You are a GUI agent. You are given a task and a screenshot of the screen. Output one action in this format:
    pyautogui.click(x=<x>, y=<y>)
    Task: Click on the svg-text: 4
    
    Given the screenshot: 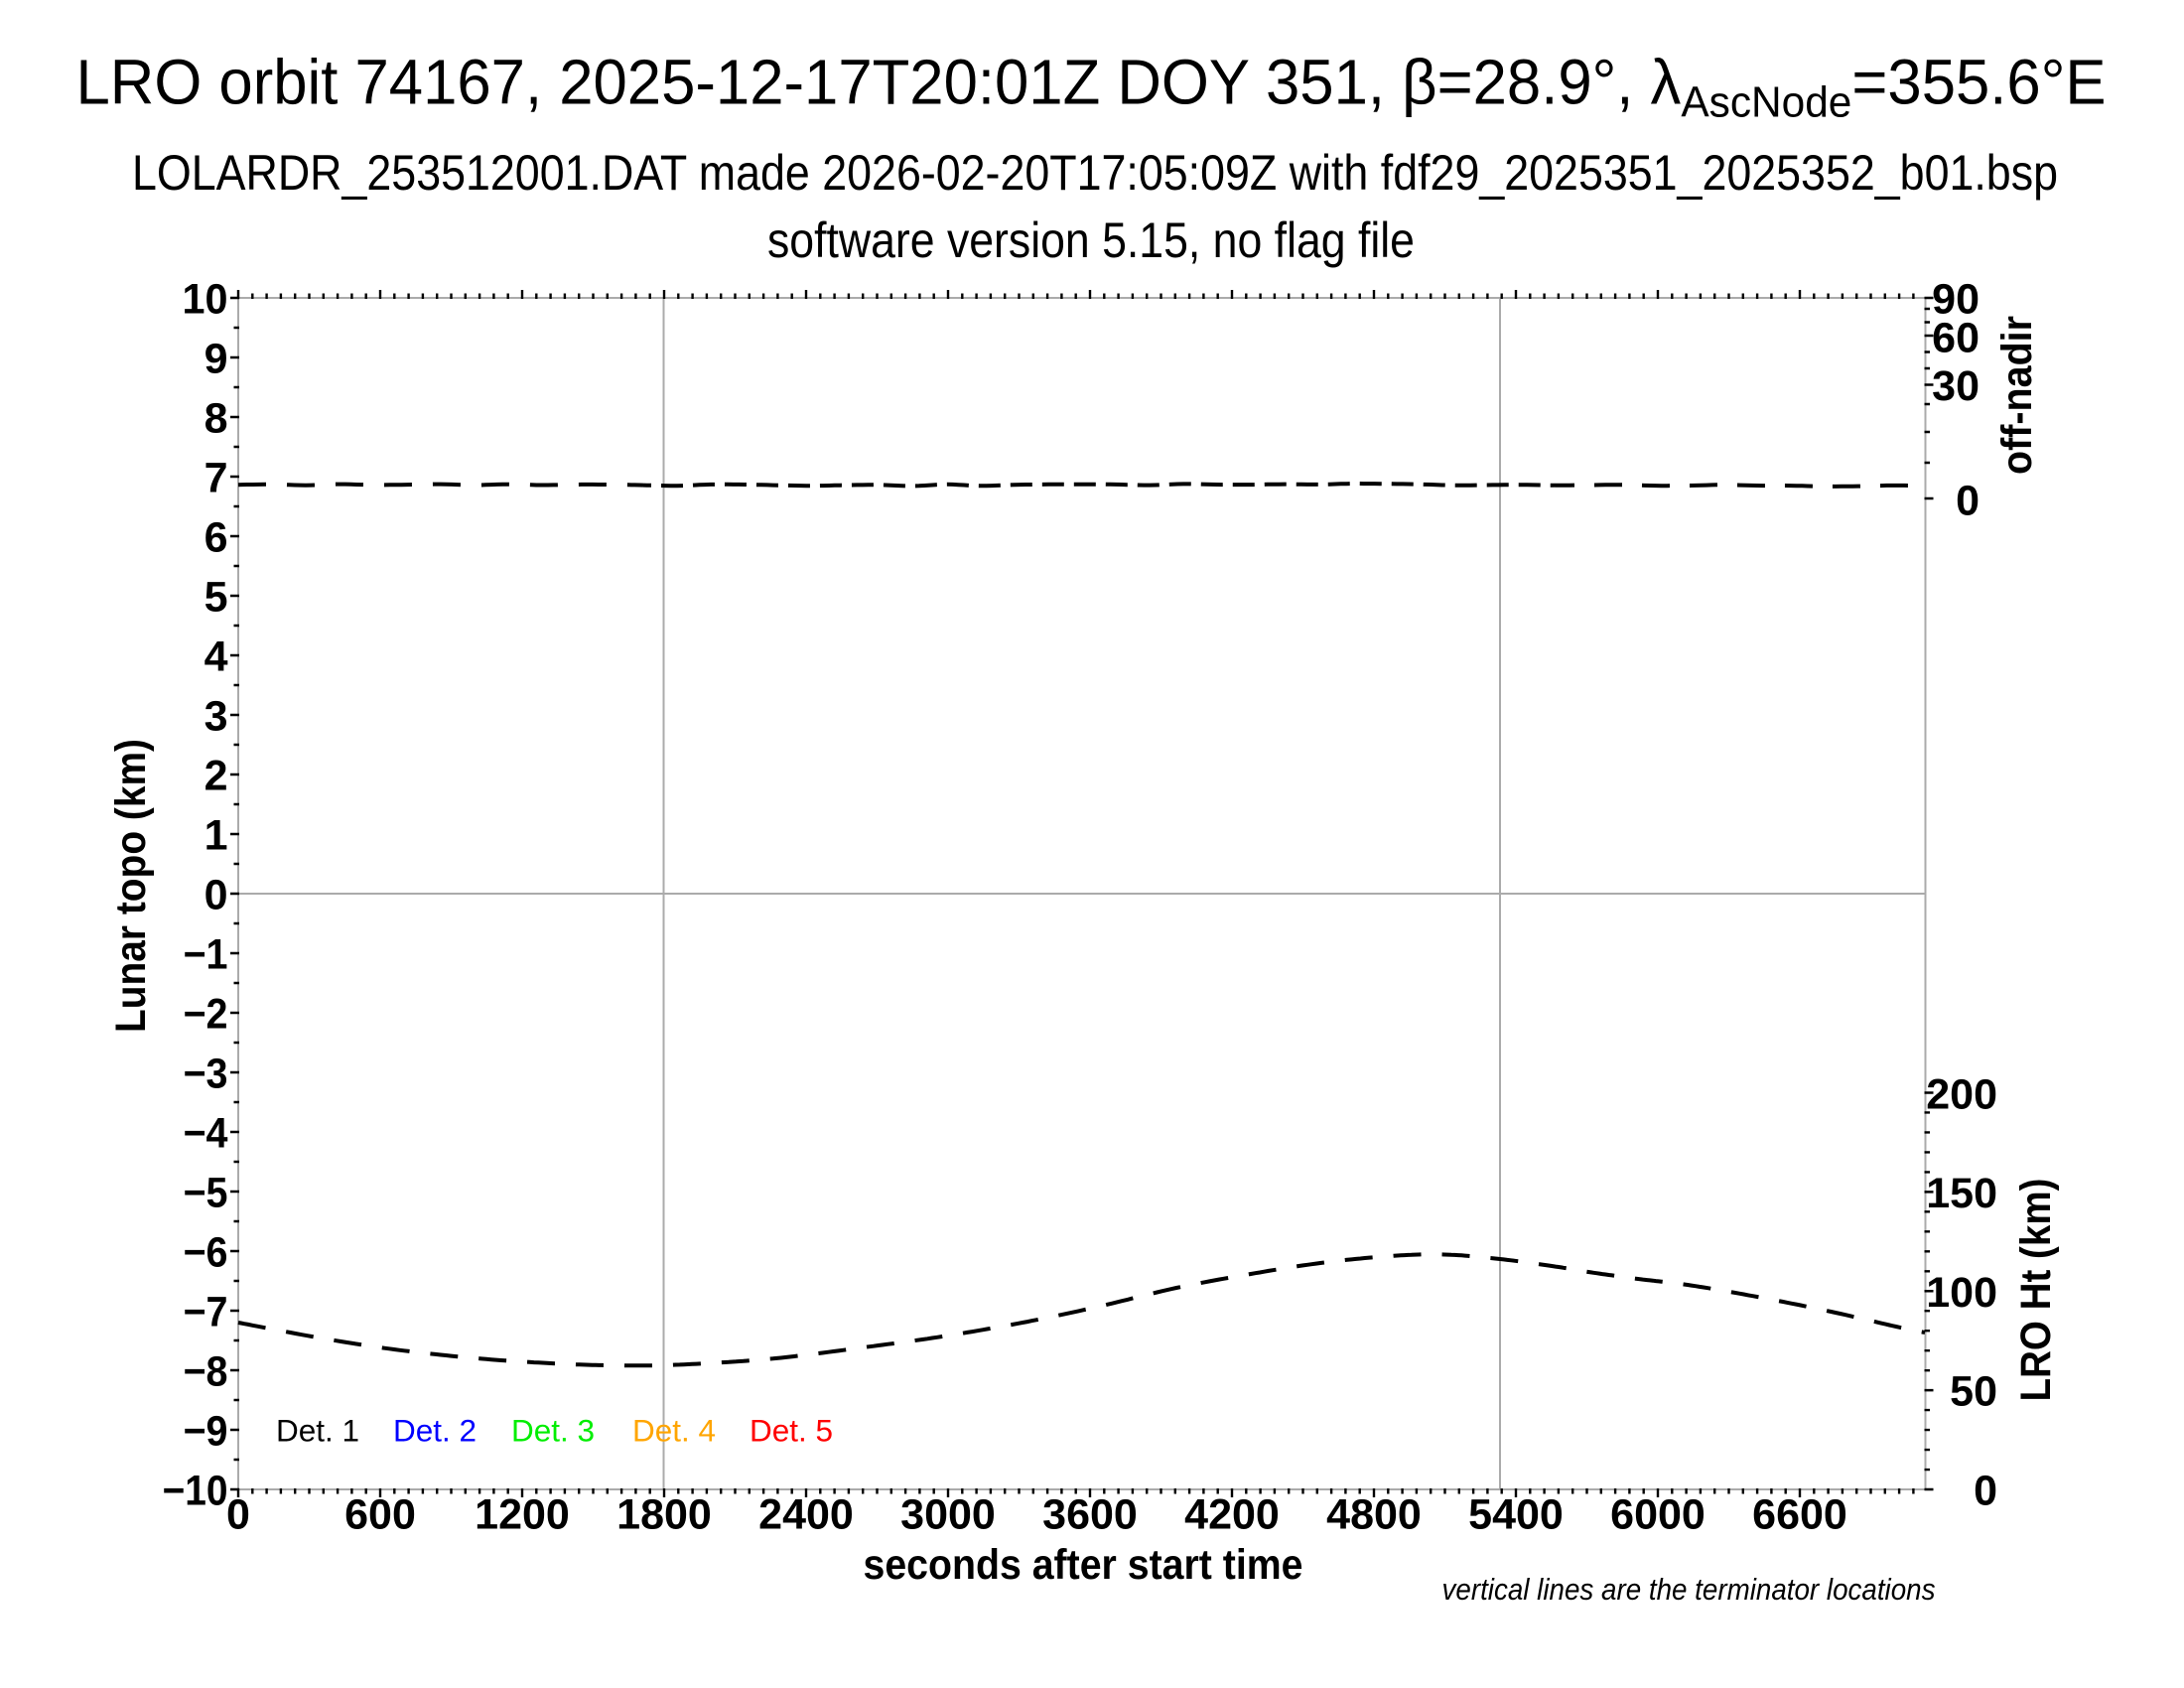 What is the action you would take?
    pyautogui.click(x=216, y=656)
    